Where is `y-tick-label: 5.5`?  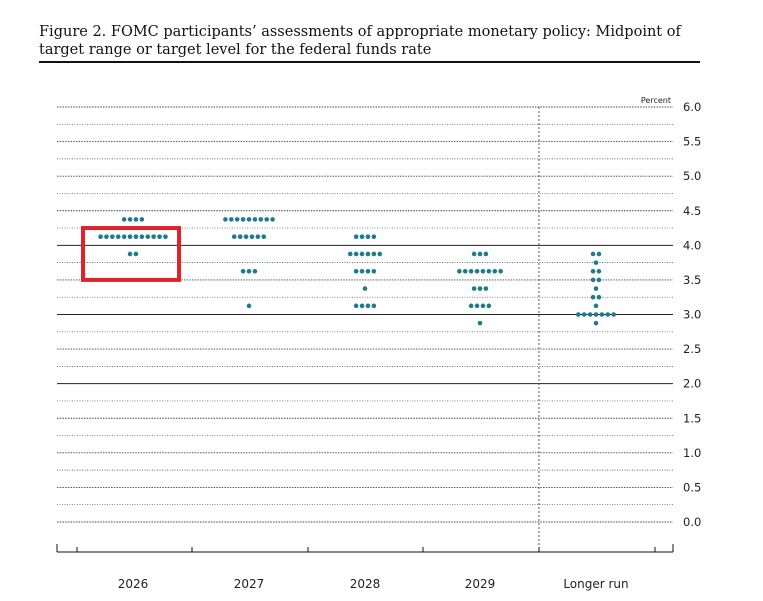
y-tick-label: 5.5 is located at coordinates (692, 142).